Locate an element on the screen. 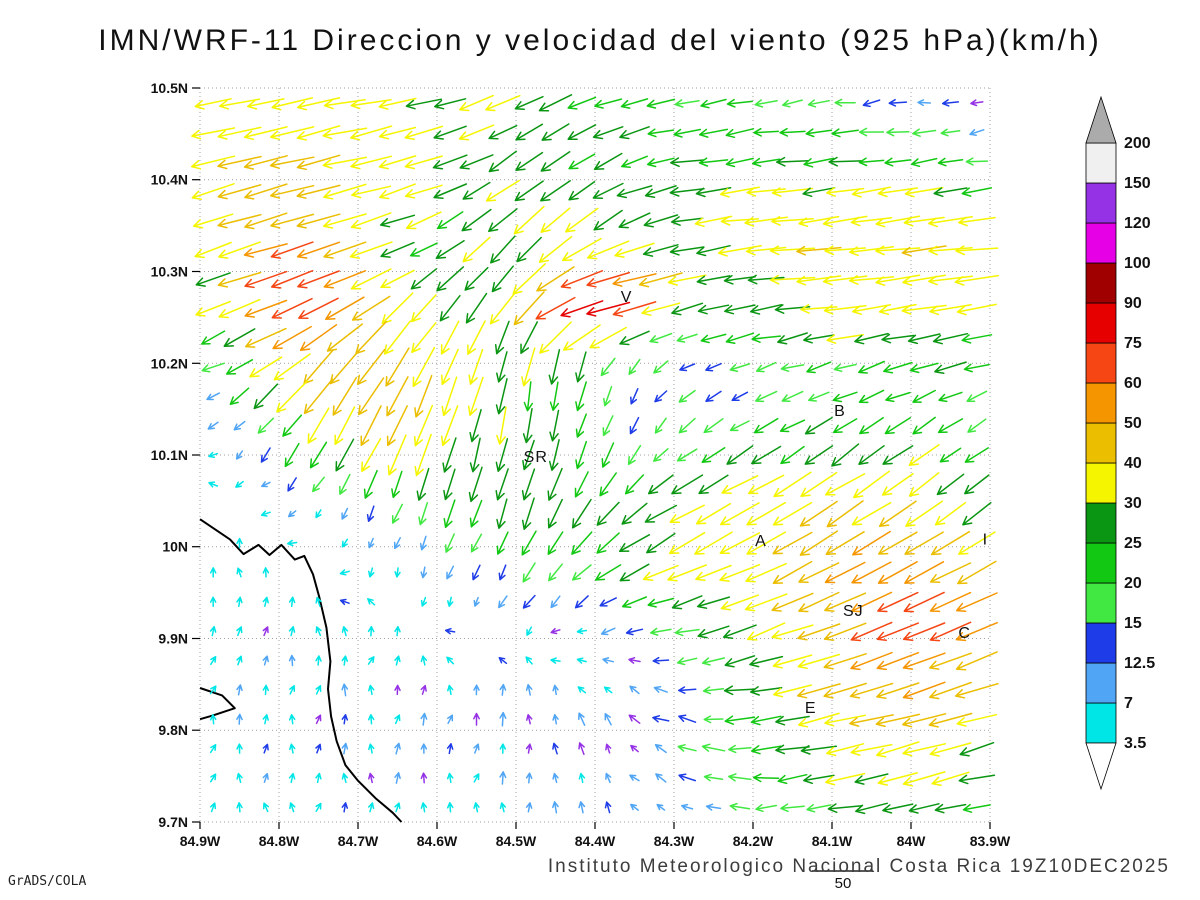  colorbar-label: 12.5 is located at coordinates (1139, 663).